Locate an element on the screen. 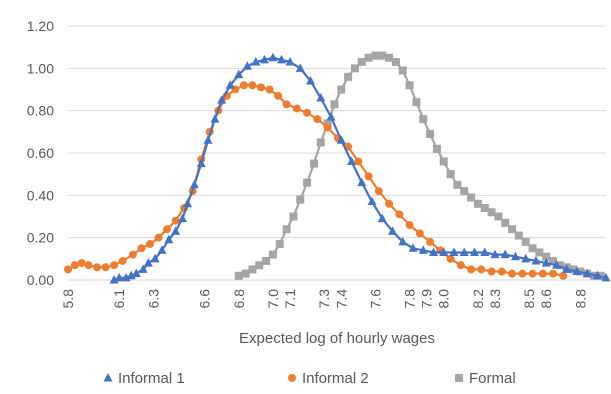  x-tick-label: 8.3 is located at coordinates (495, 299).